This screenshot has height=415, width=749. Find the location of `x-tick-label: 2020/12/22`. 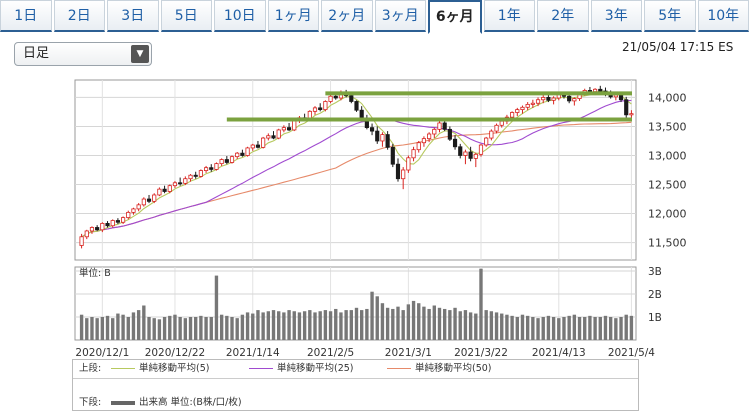

x-tick-label: 2020/12/22 is located at coordinates (175, 353).